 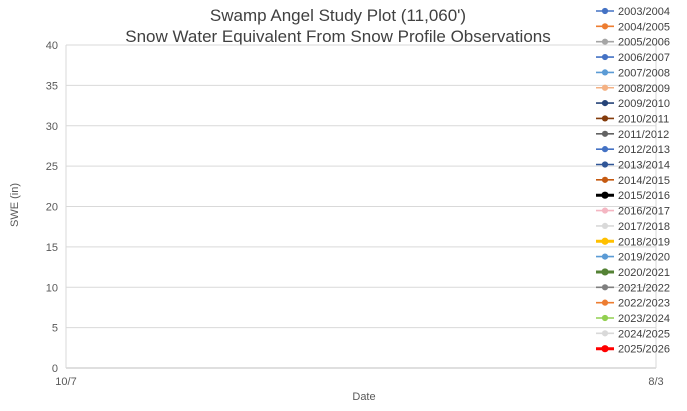 I want to click on y-tick-label: 30, so click(x=52, y=127).